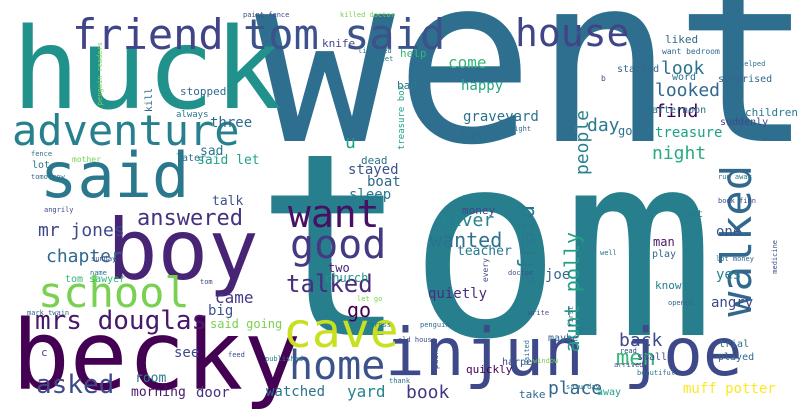  Describe the element at coordinates (104, 259) in the screenshot. I see `word-sunday: sunday` at that location.